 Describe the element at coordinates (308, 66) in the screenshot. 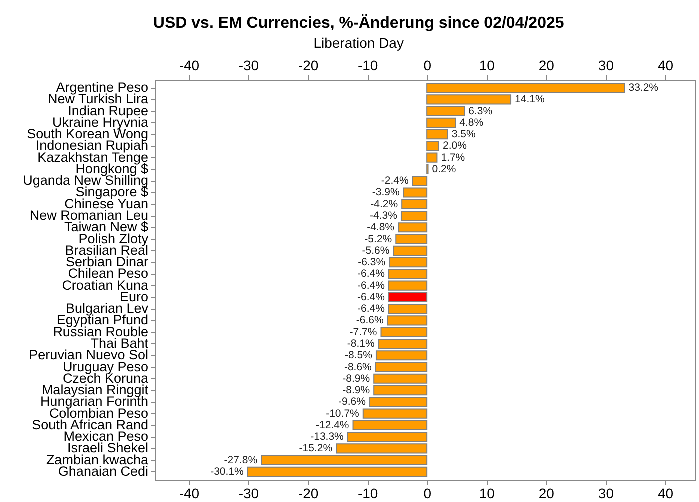

I see `x2-tick-label: -20` at that location.